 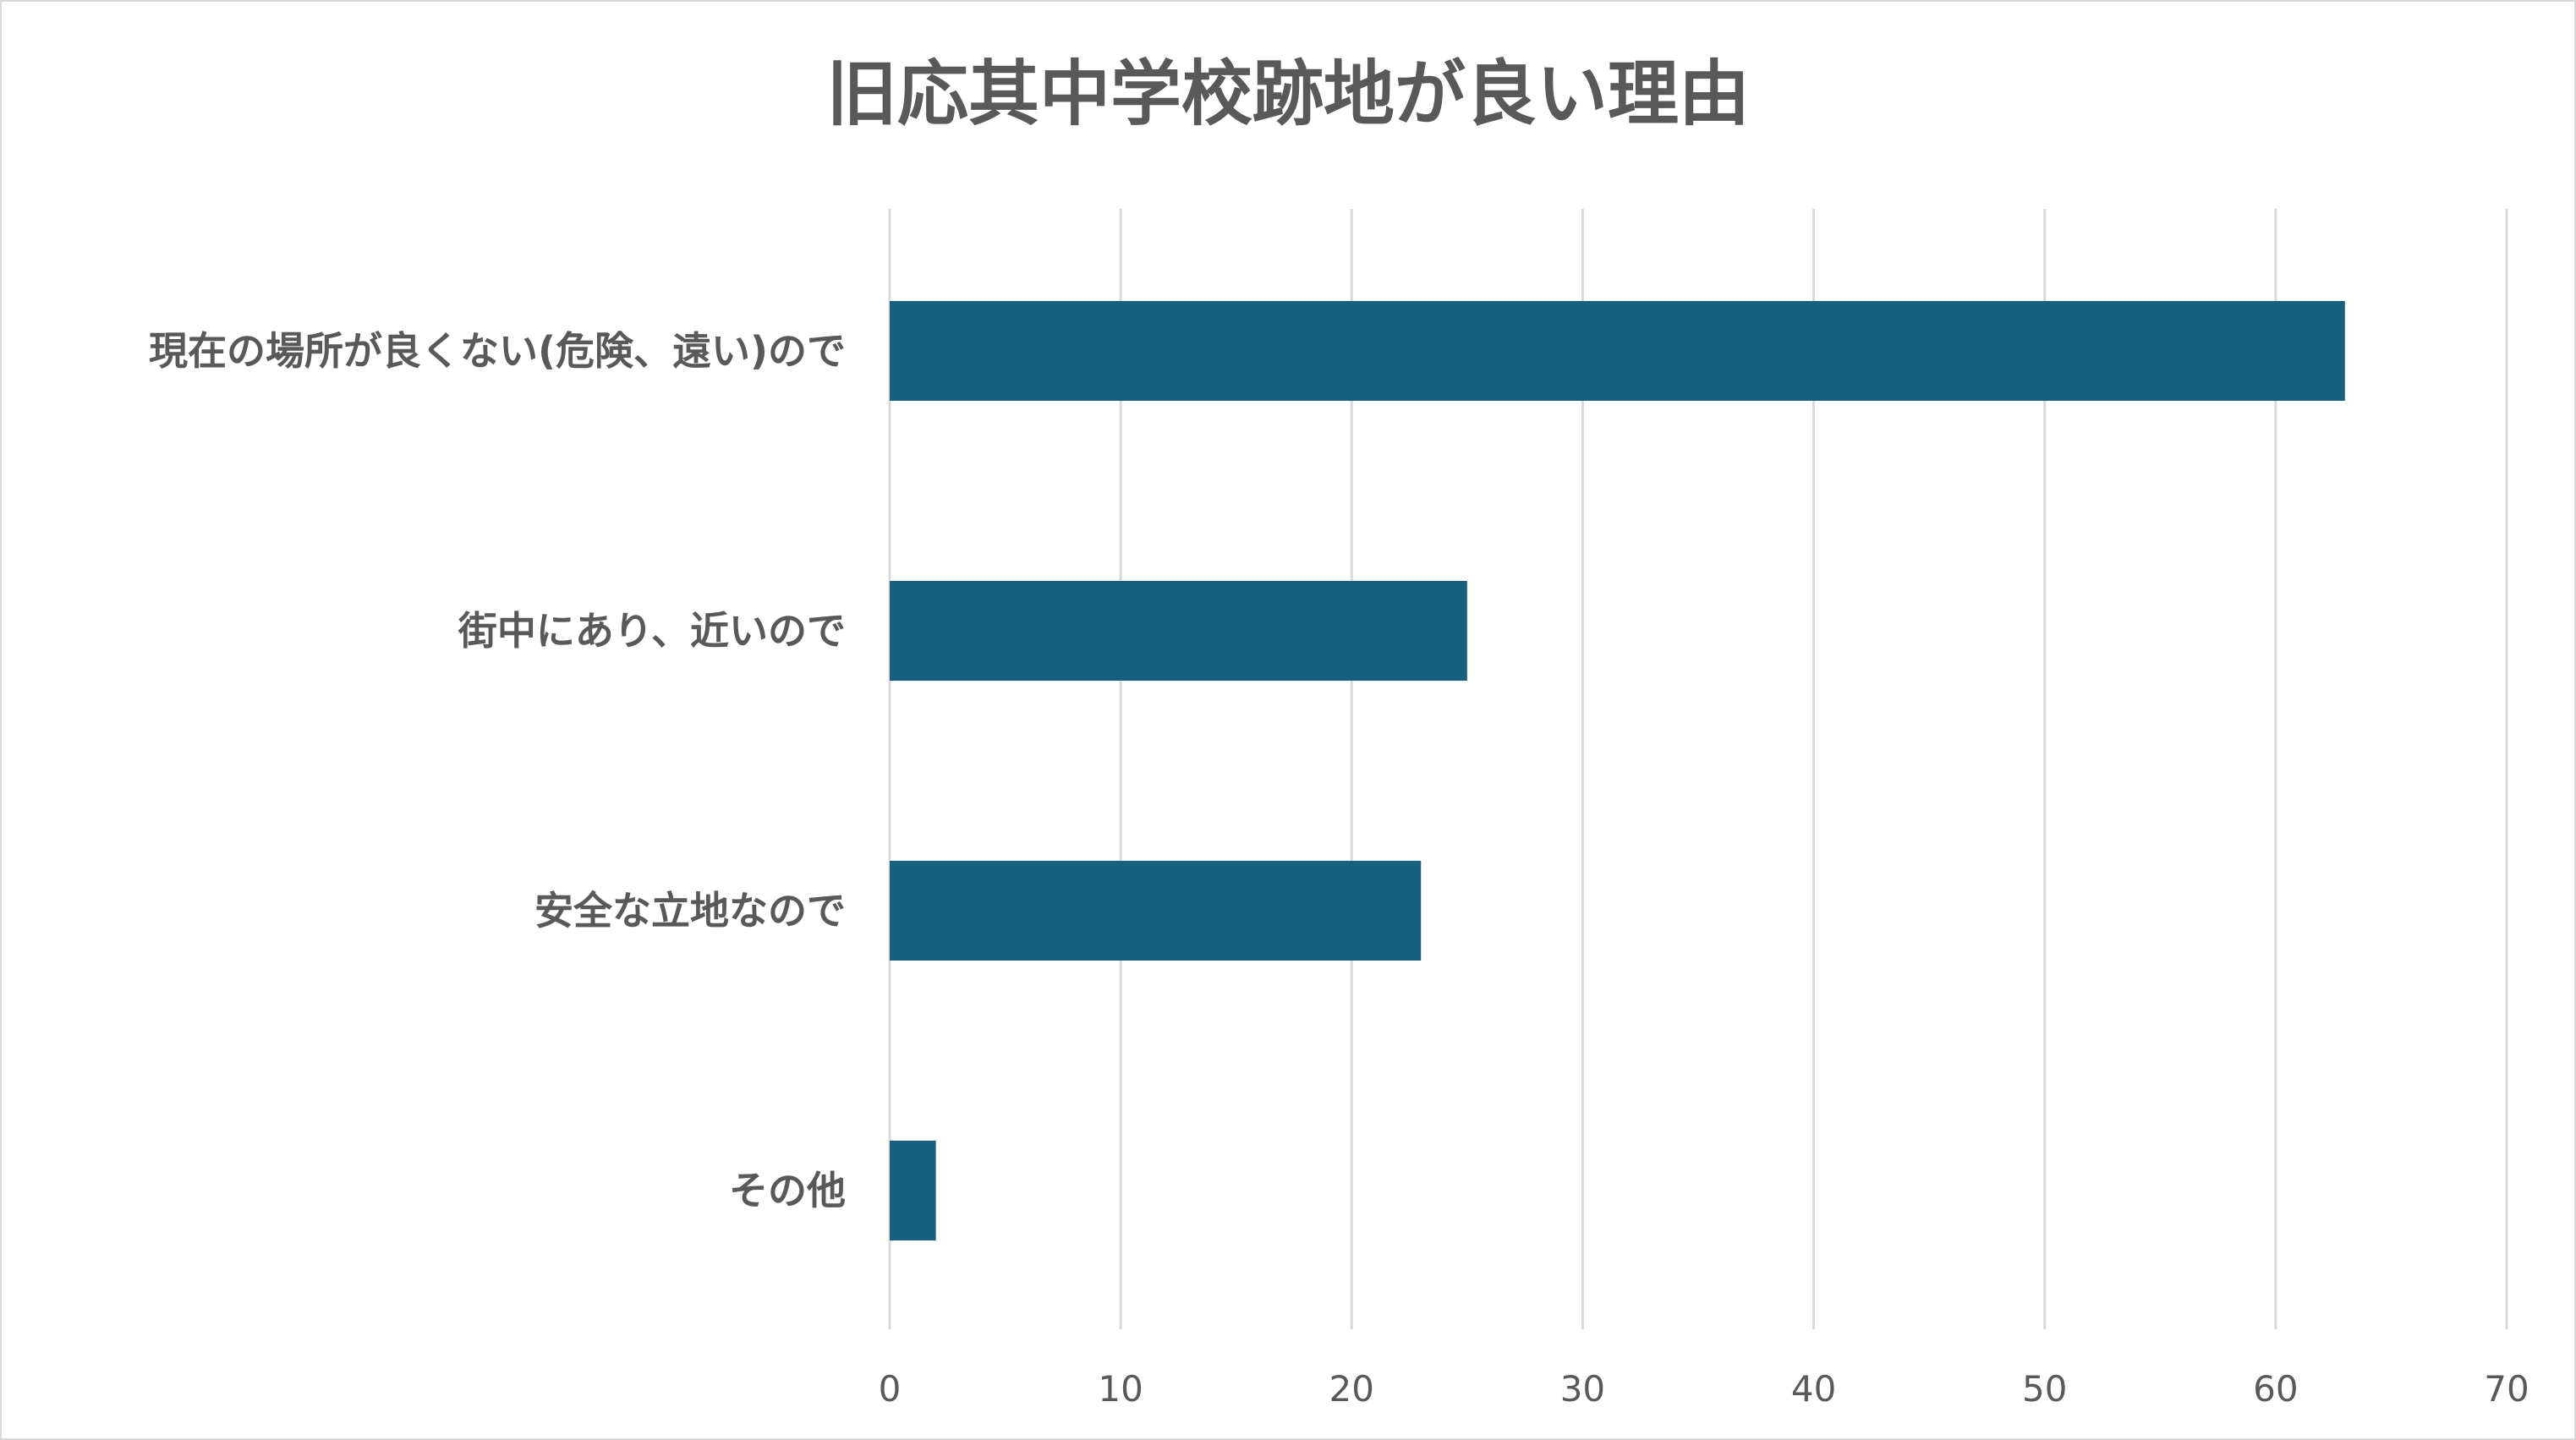 I want to click on category-label-1: 現在の場所が良くない(危険、遠い)ので, so click(x=497, y=351).